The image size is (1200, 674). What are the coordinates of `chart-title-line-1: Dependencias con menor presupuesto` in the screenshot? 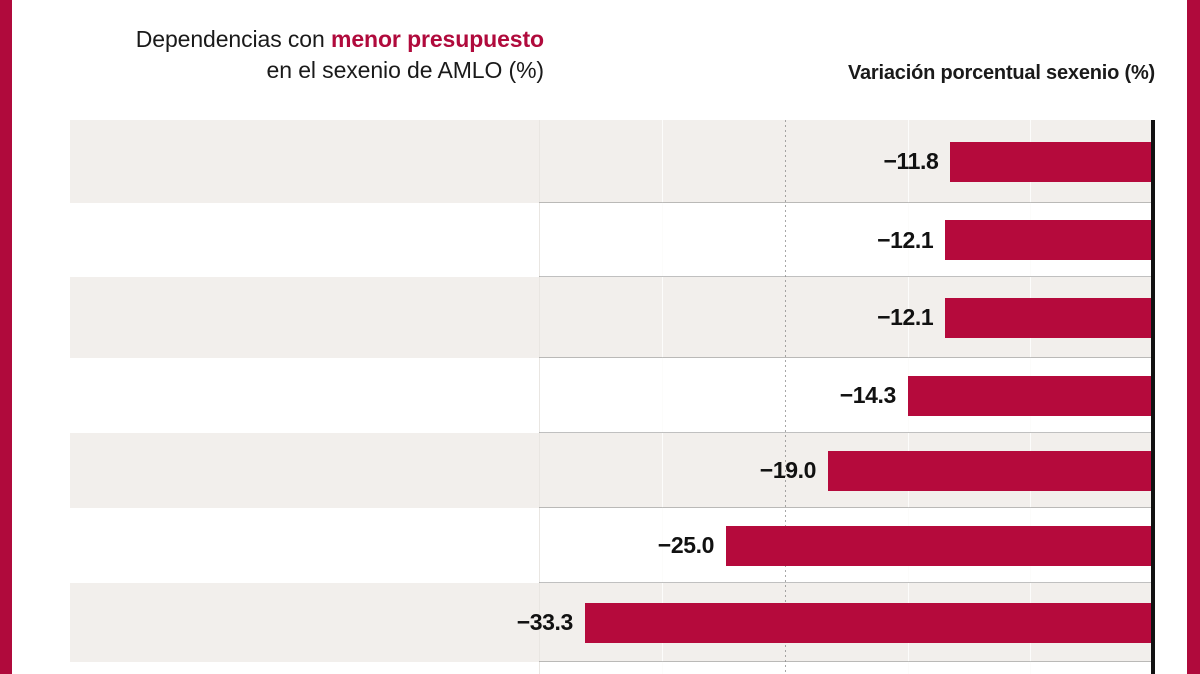 It's located at (307, 39).